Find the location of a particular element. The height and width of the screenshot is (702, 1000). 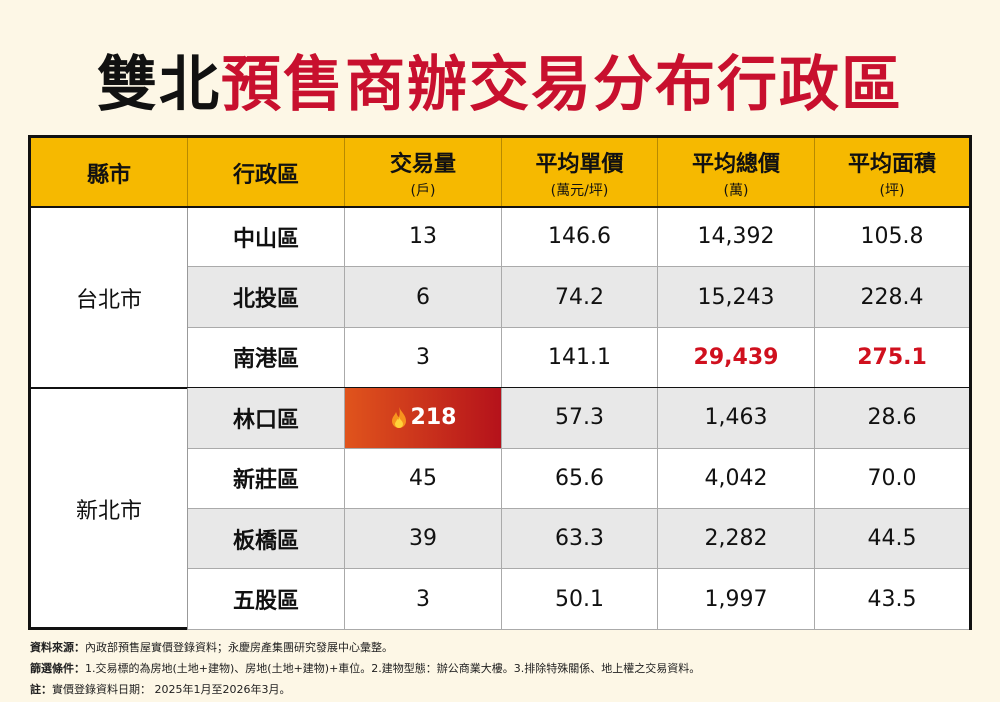

value-cell: 43.5 is located at coordinates (892, 599).